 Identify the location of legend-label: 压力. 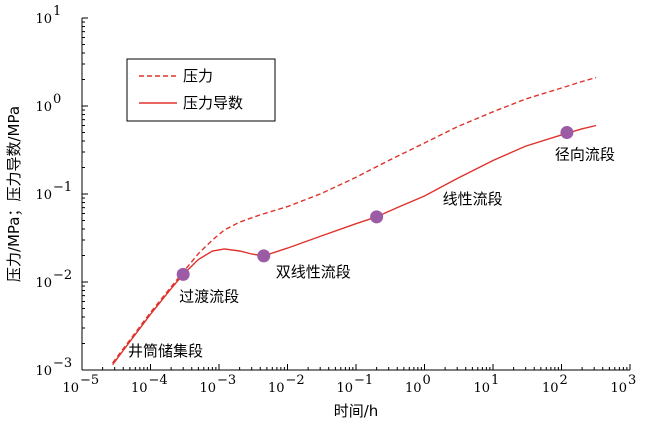
(198, 76).